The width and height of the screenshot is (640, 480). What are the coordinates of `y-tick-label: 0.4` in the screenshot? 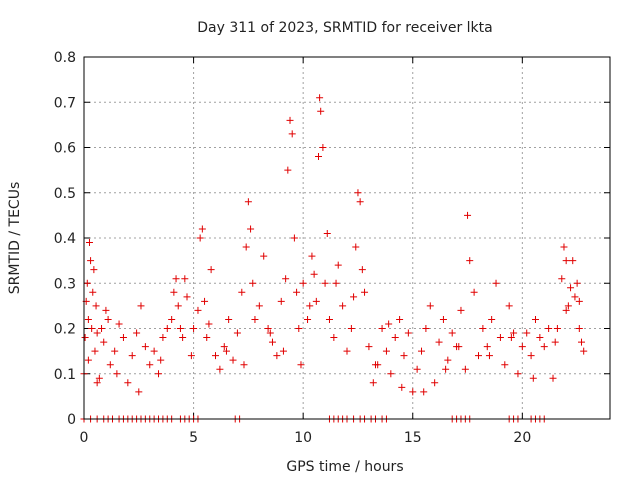 It's located at (65, 239).